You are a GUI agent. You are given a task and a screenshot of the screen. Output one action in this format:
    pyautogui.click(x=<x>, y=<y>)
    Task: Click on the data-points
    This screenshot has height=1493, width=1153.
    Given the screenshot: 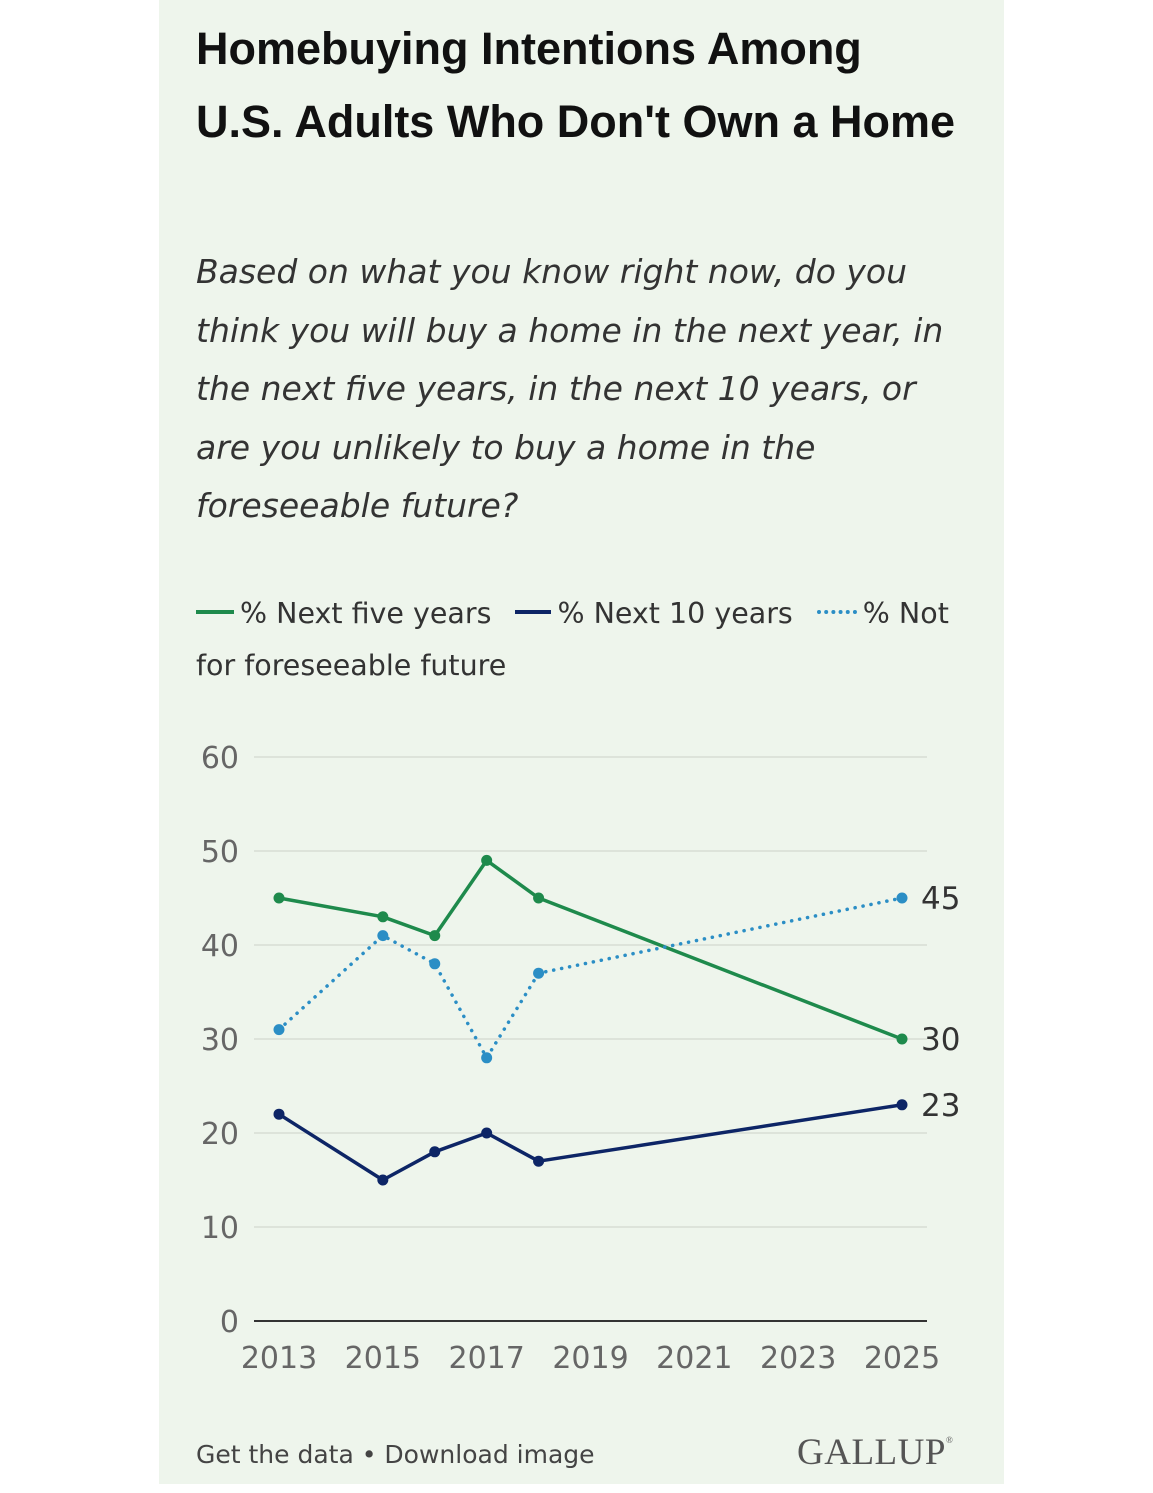 What is the action you would take?
    pyautogui.click(x=590, y=1020)
    